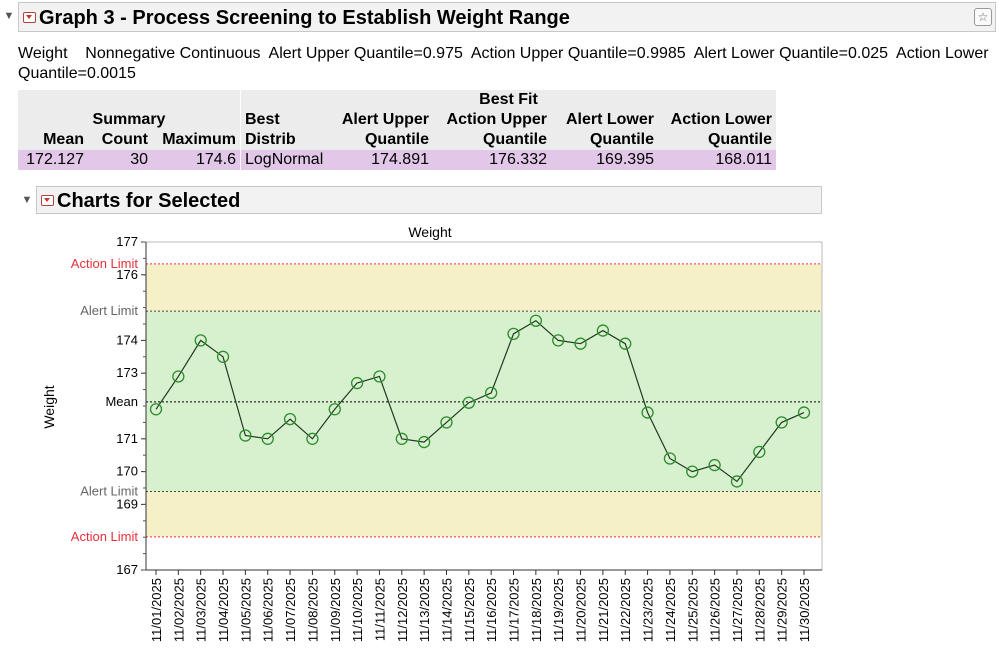  Describe the element at coordinates (604, 140) in the screenshot. I see `col-alert-lower-2: Quantile` at that location.